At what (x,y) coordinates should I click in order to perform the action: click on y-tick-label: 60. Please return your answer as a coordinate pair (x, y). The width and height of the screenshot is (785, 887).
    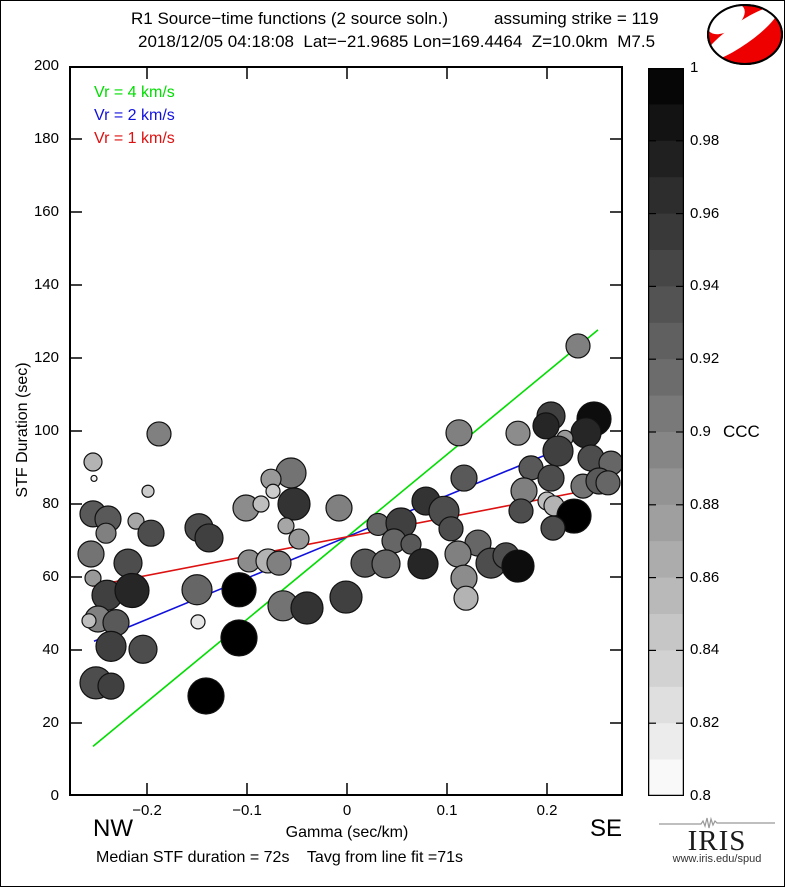
    Looking at the image, I should click on (50, 576).